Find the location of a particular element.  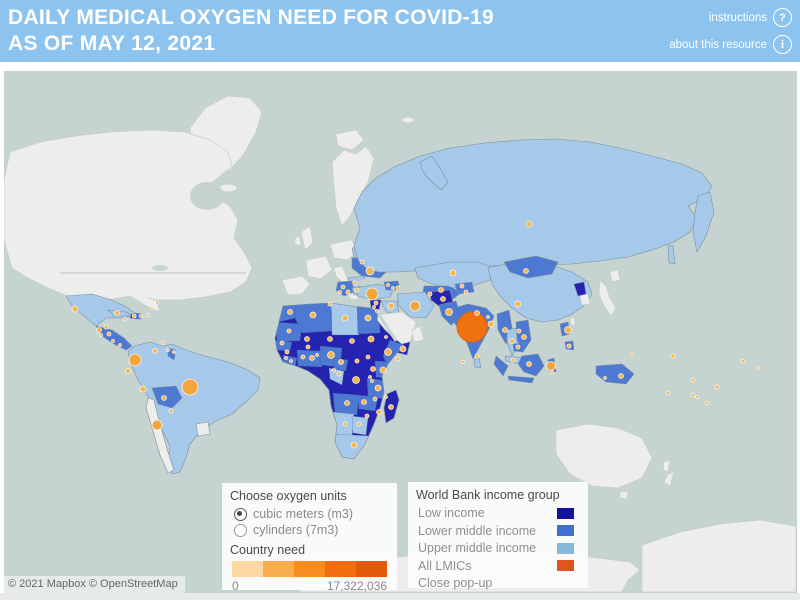

info-circle-icon: i is located at coordinates (782, 44).